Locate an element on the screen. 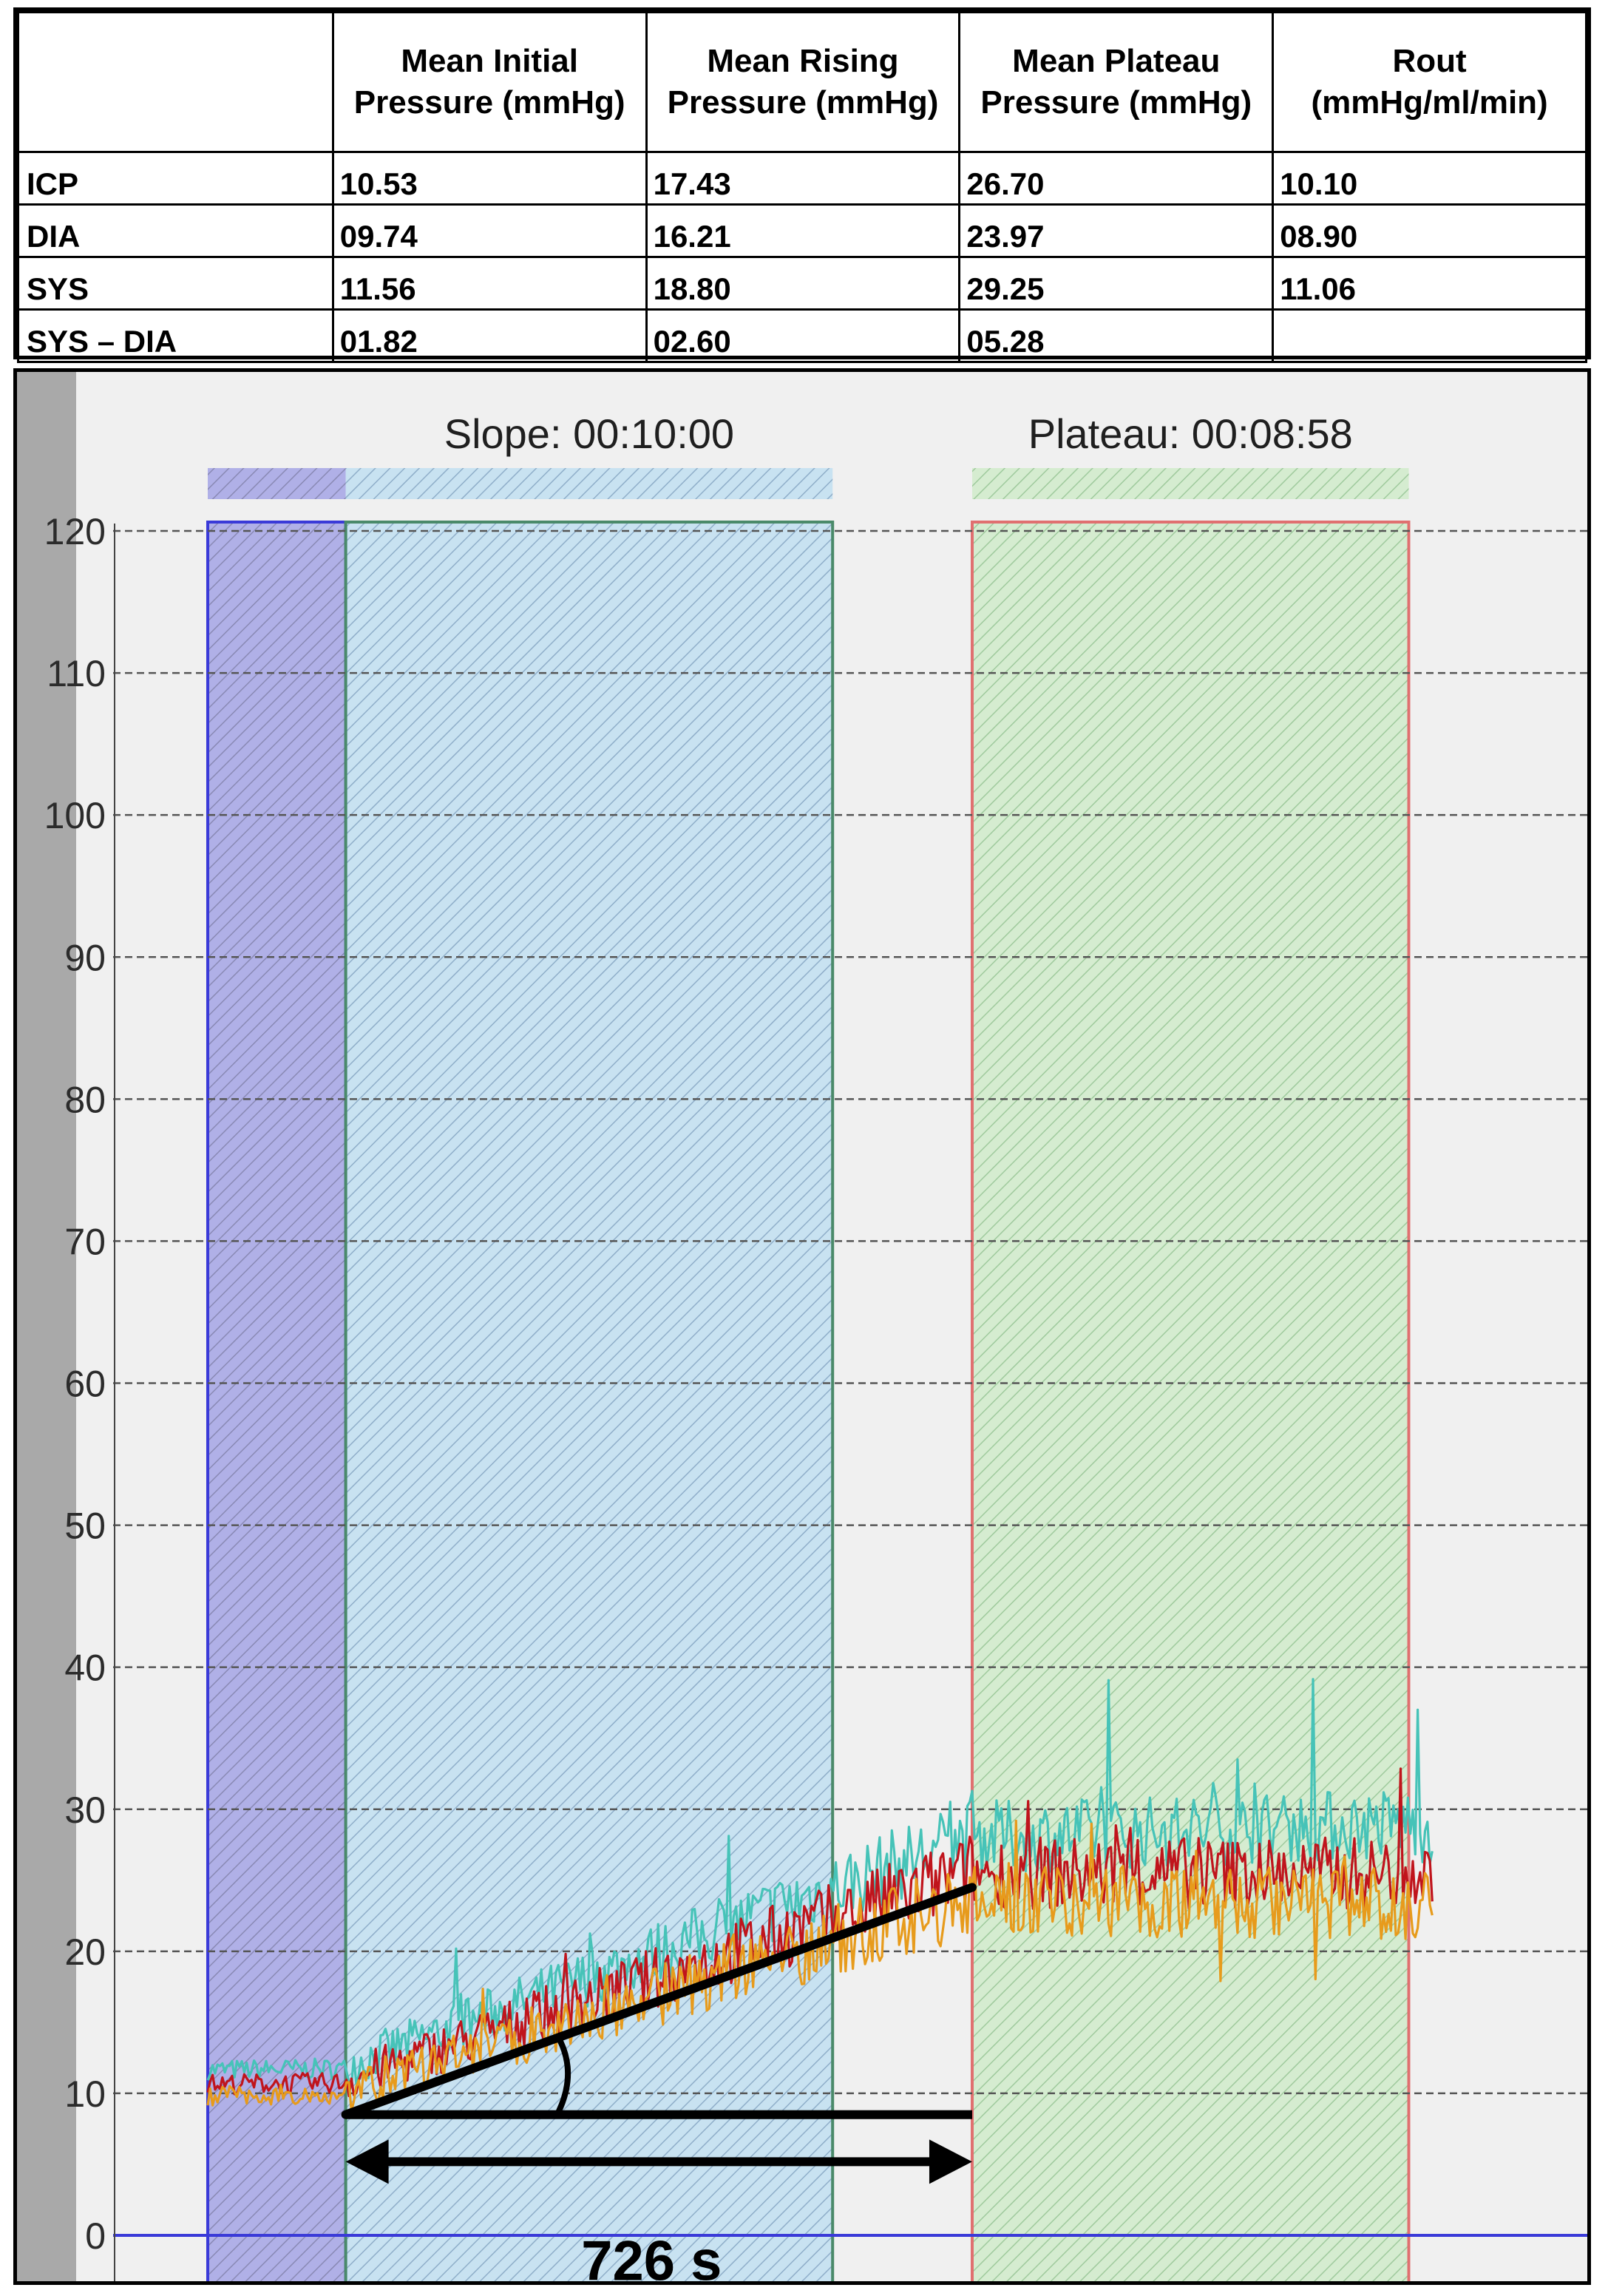  table-cell: 09.74 is located at coordinates (489, 230).